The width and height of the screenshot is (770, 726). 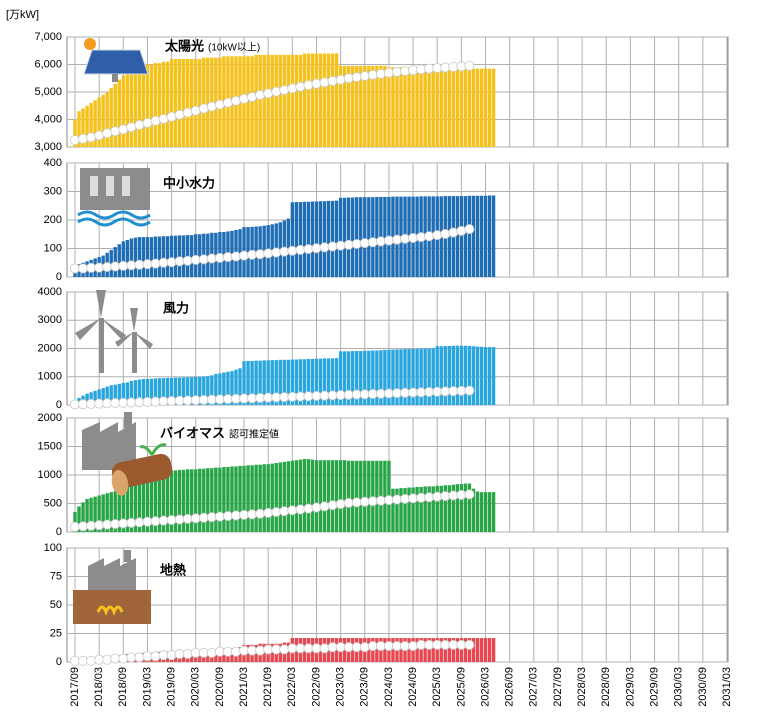 I want to click on x-tick-label: 2031/03, so click(x=727, y=687).